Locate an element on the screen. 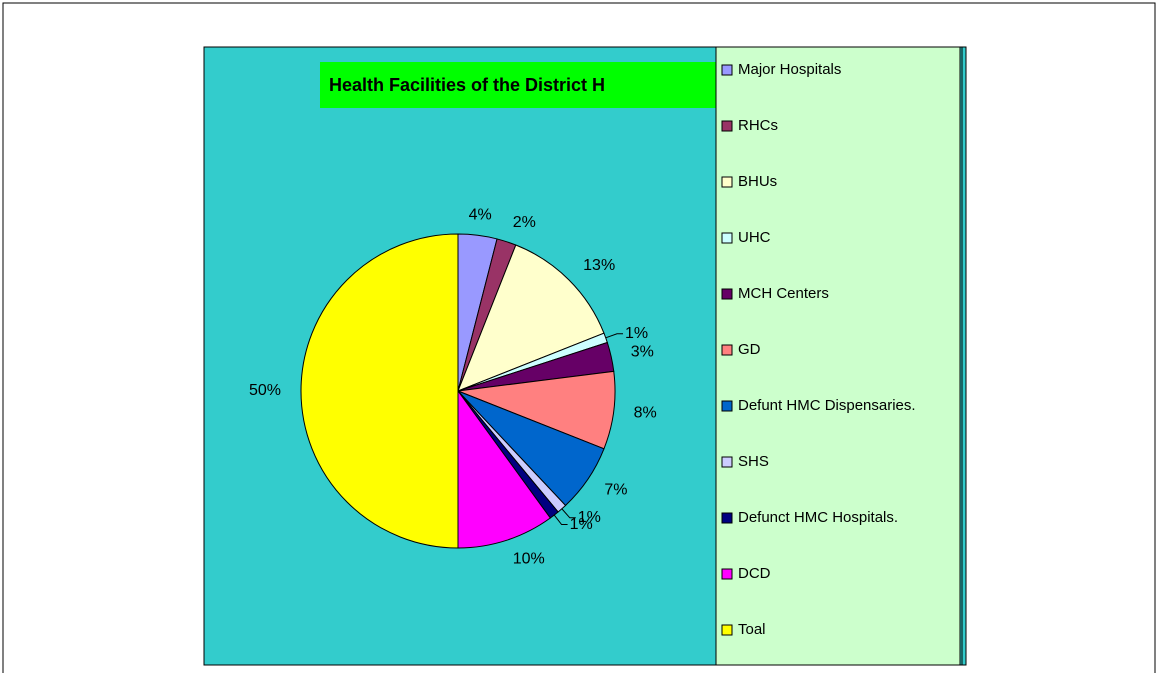  legend-label: Toal is located at coordinates (752, 629).